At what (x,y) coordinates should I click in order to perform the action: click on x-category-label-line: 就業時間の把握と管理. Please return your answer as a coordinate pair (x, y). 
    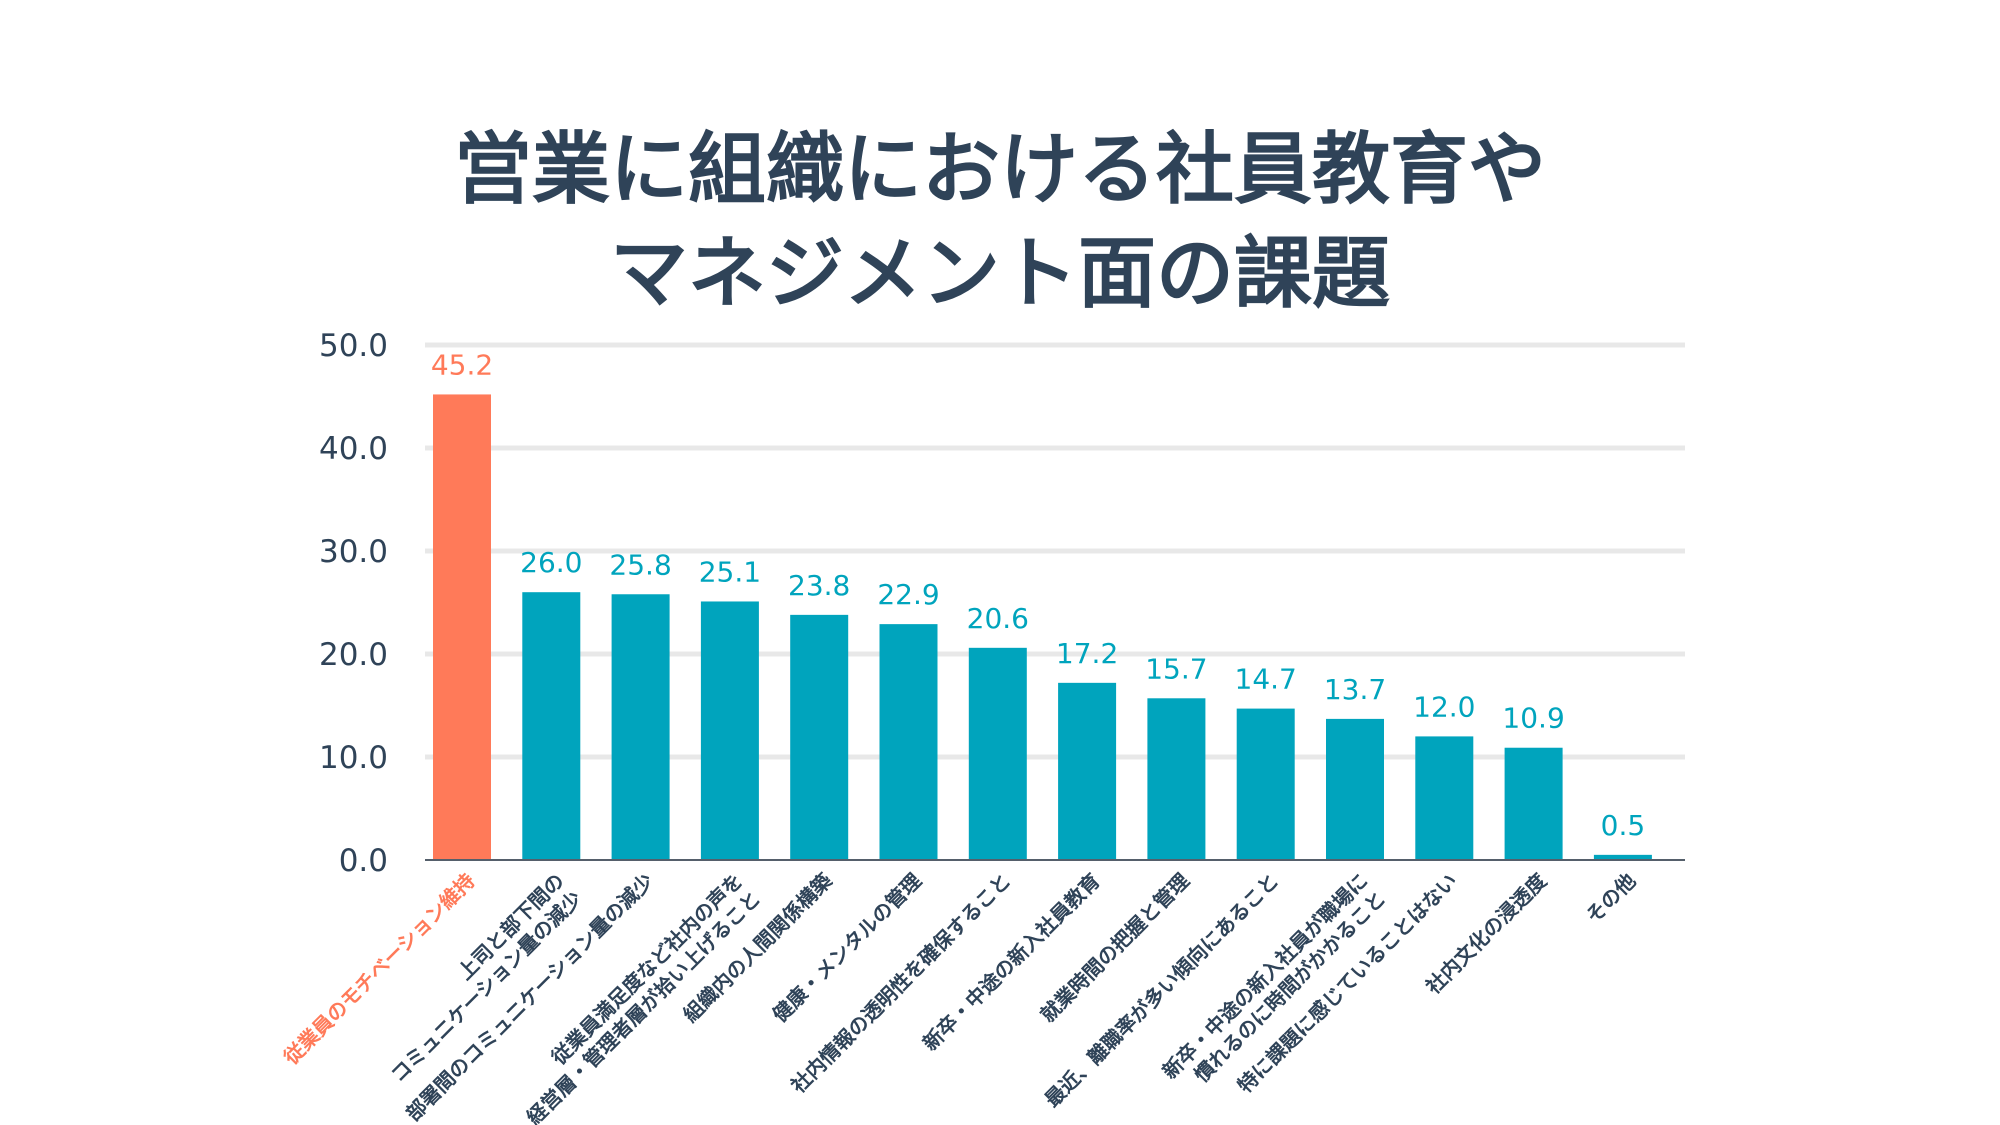
    Looking at the image, I should click on (1115, 948).